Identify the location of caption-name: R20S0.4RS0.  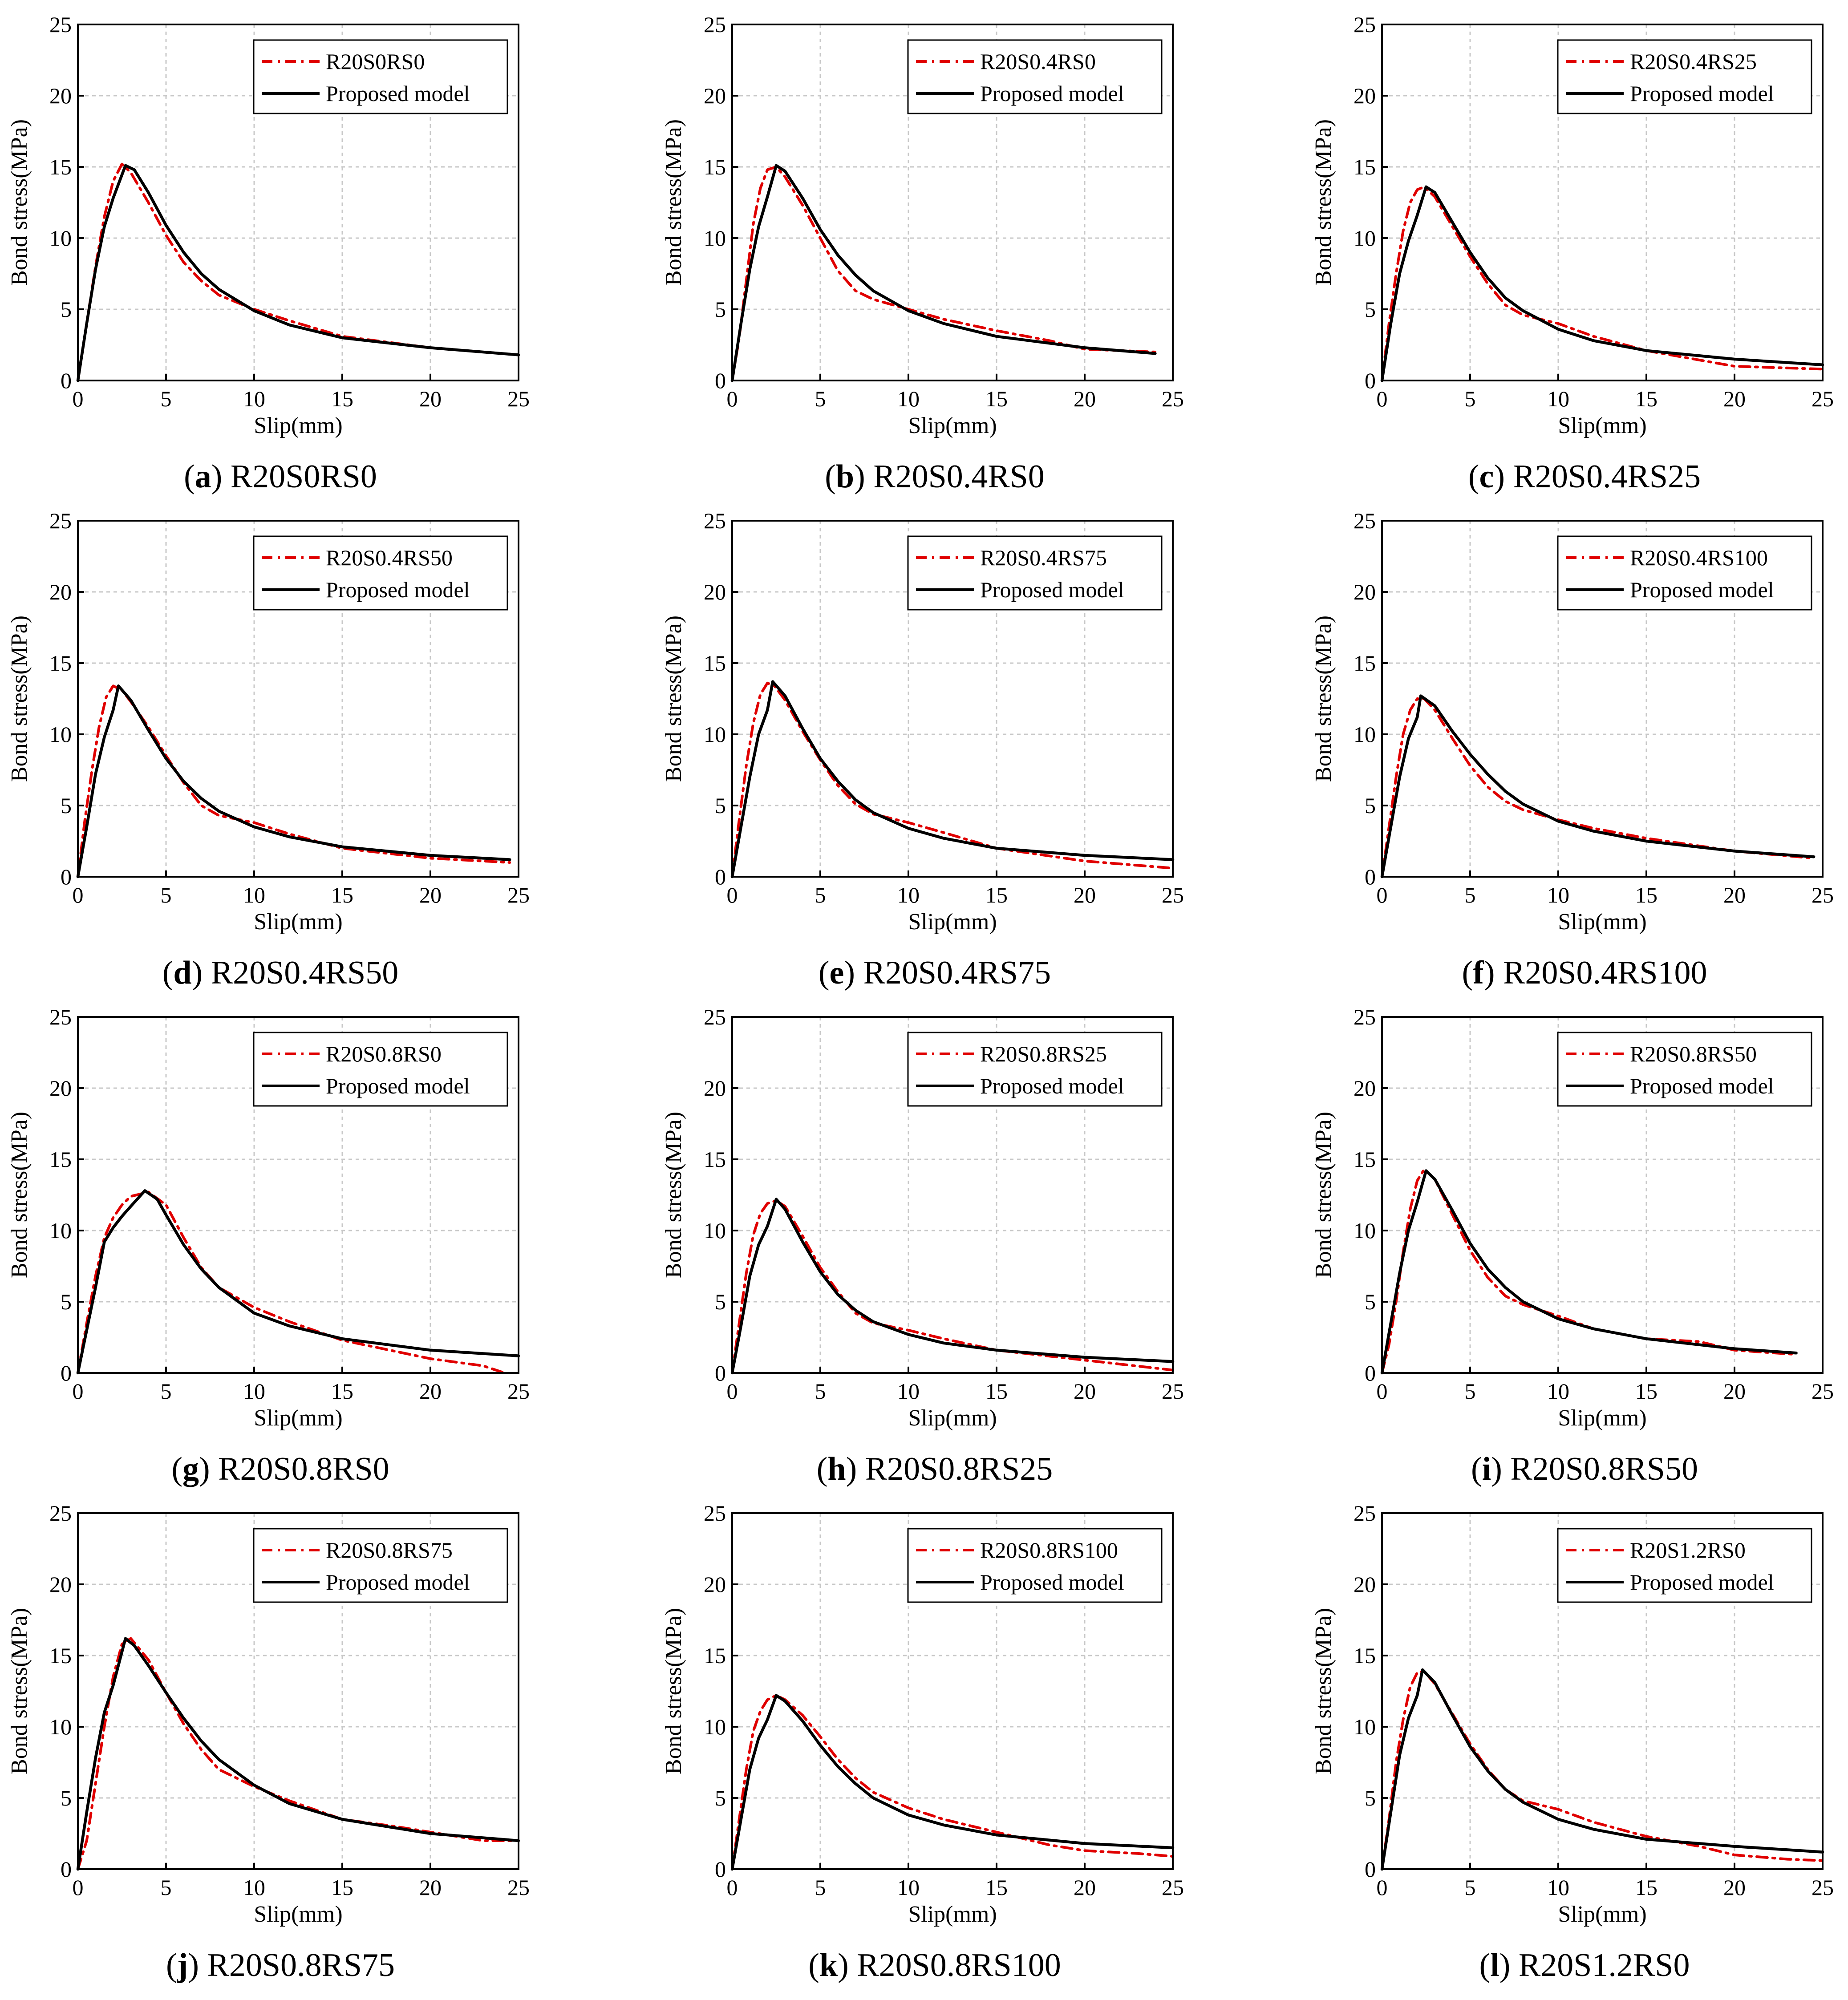
(959, 477).